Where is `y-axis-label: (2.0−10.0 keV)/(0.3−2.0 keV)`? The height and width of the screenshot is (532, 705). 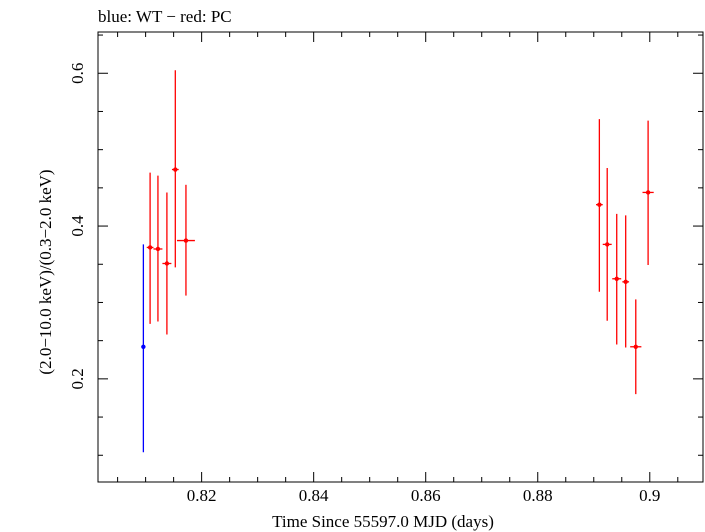 y-axis-label: (2.0−10.0 keV)/(0.3−2.0 keV) is located at coordinates (45, 271).